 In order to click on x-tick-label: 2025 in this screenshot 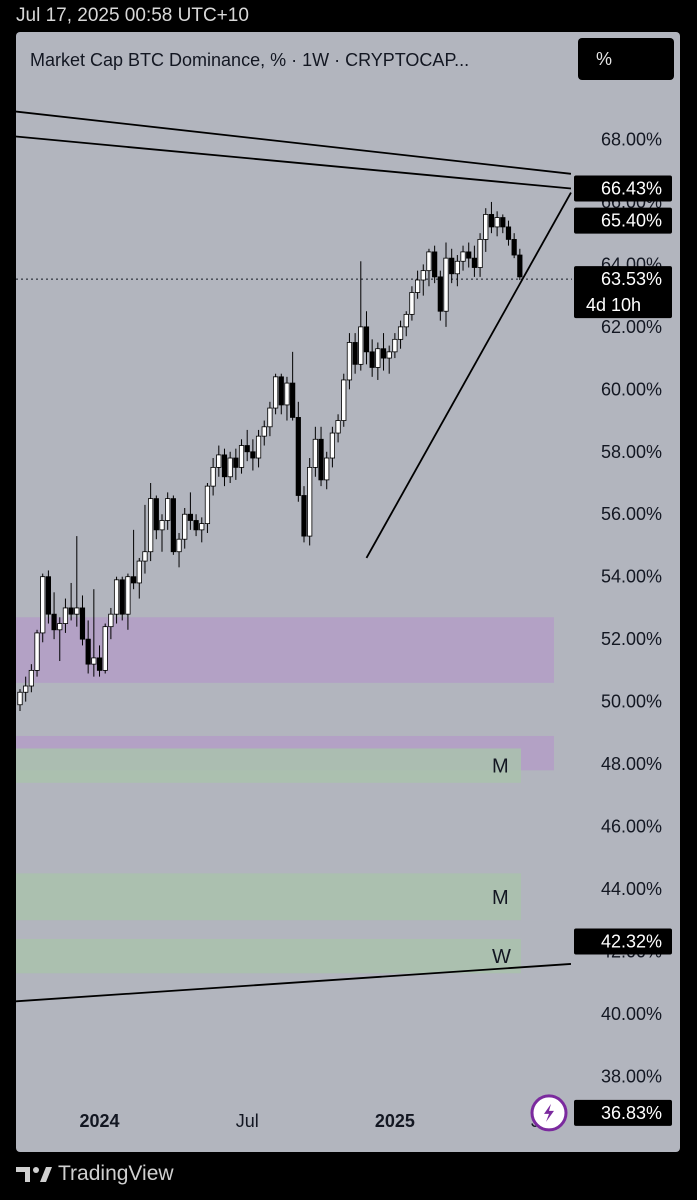, I will do `click(395, 1121)`.